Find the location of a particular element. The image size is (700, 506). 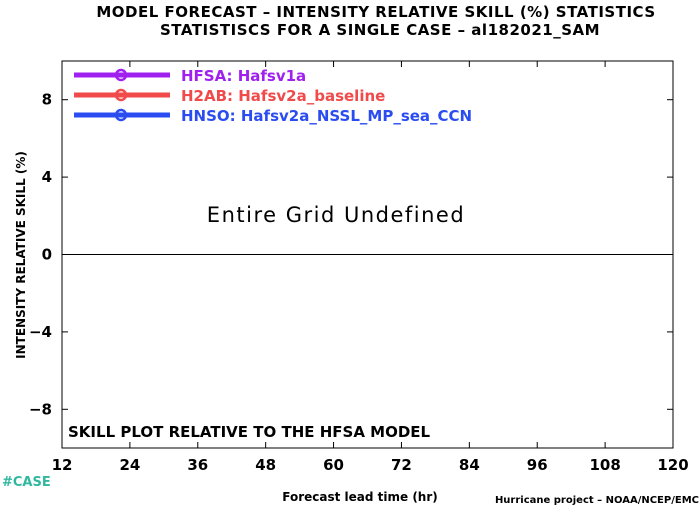

x-tick-label: 36 is located at coordinates (197, 465).